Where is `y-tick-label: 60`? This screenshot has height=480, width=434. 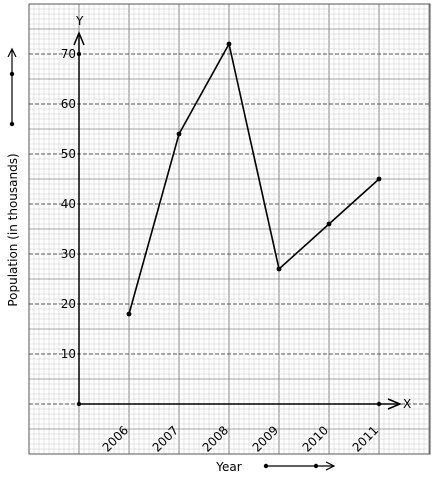 y-tick-label: 60 is located at coordinates (68, 104).